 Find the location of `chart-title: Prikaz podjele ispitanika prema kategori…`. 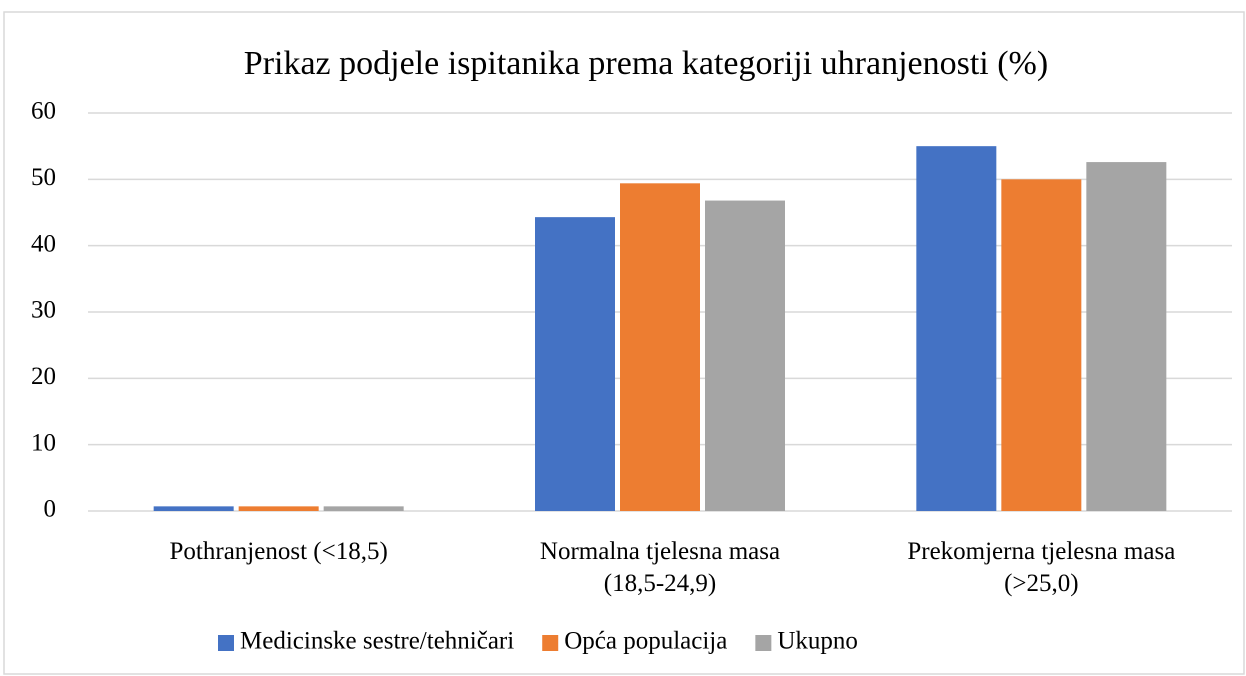

chart-title: Prikaz podjele ispitanika prema kategori… is located at coordinates (646, 63).